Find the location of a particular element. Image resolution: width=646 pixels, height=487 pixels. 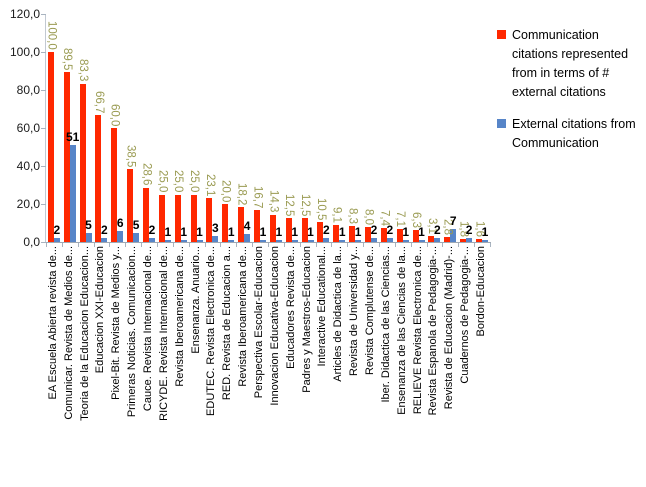

blue-bar-value-label: 7 is located at coordinates (453, 220).